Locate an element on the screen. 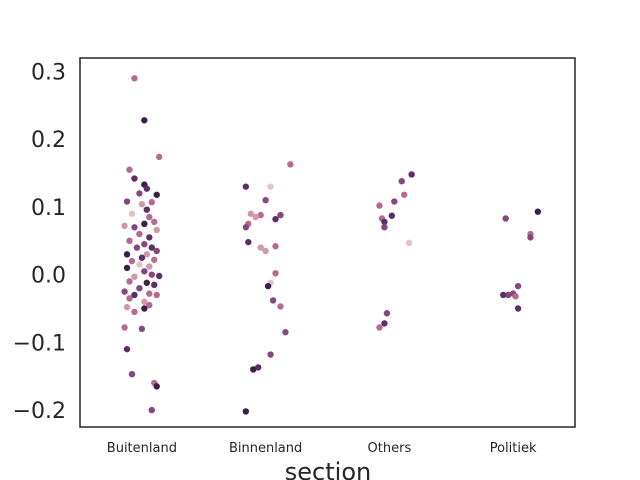  y-axis-ticks: −0.2 −0.1 0.0 0.1 0.2 0.3 is located at coordinates (39, 243).